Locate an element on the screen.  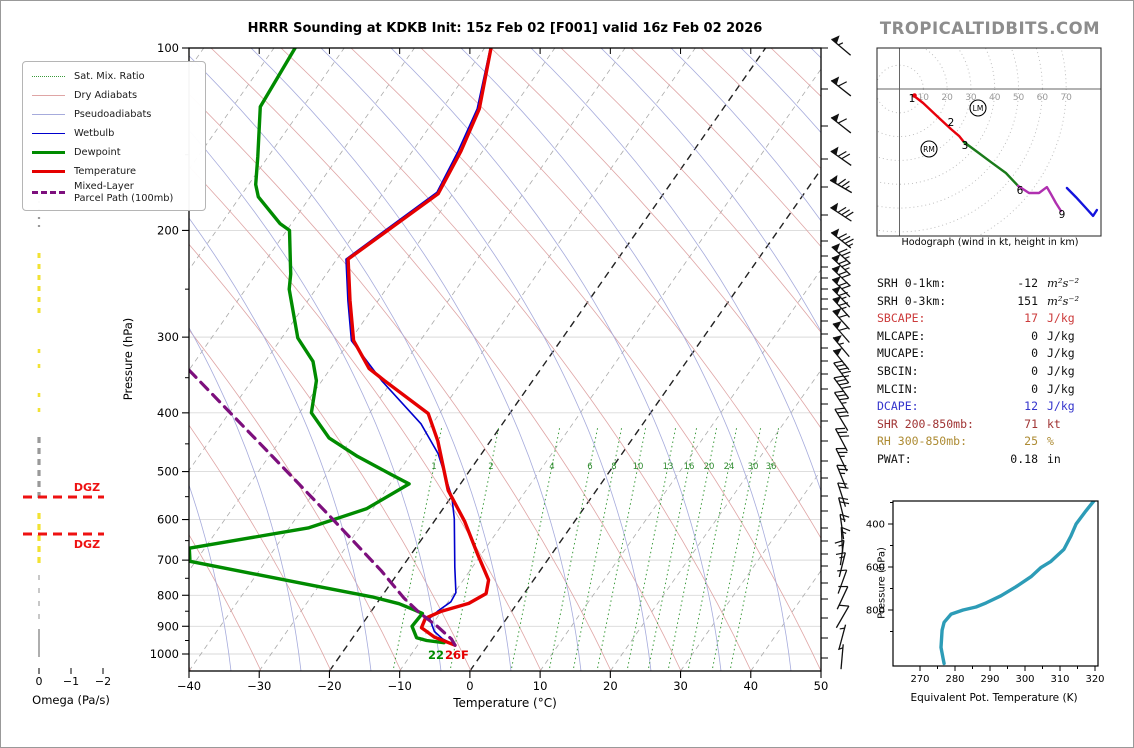
svg-text: 1 is located at coordinates (912, 99).